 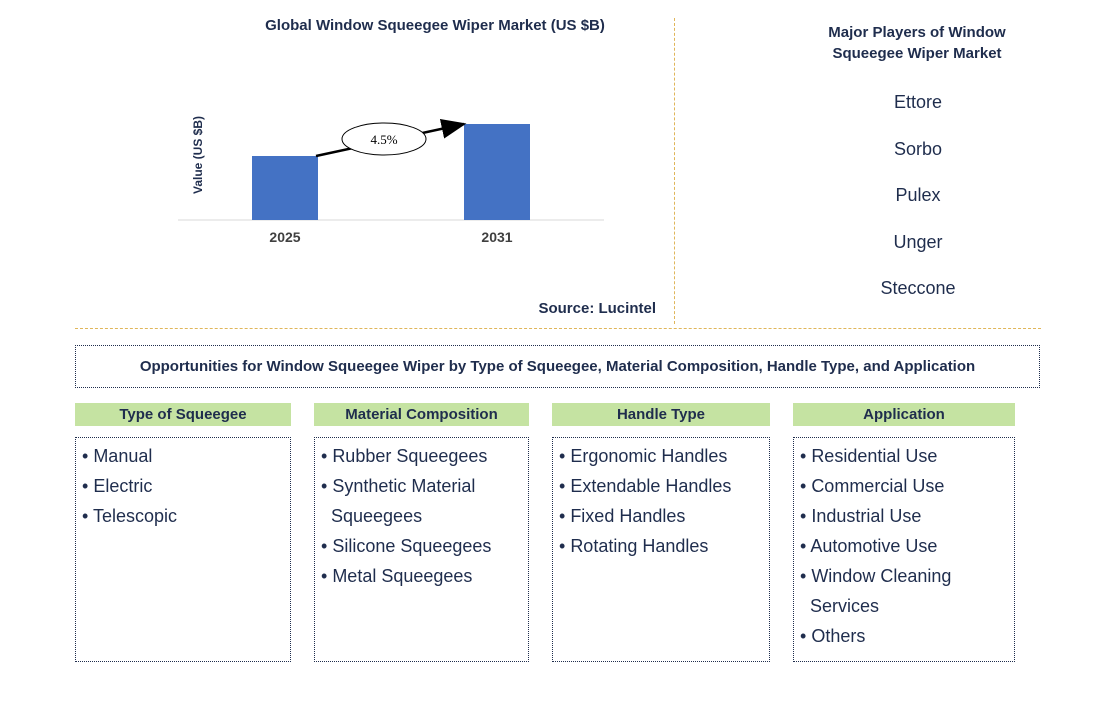 What do you see at coordinates (421, 414) in the screenshot?
I see `segment-header-material: Material Composition` at bounding box center [421, 414].